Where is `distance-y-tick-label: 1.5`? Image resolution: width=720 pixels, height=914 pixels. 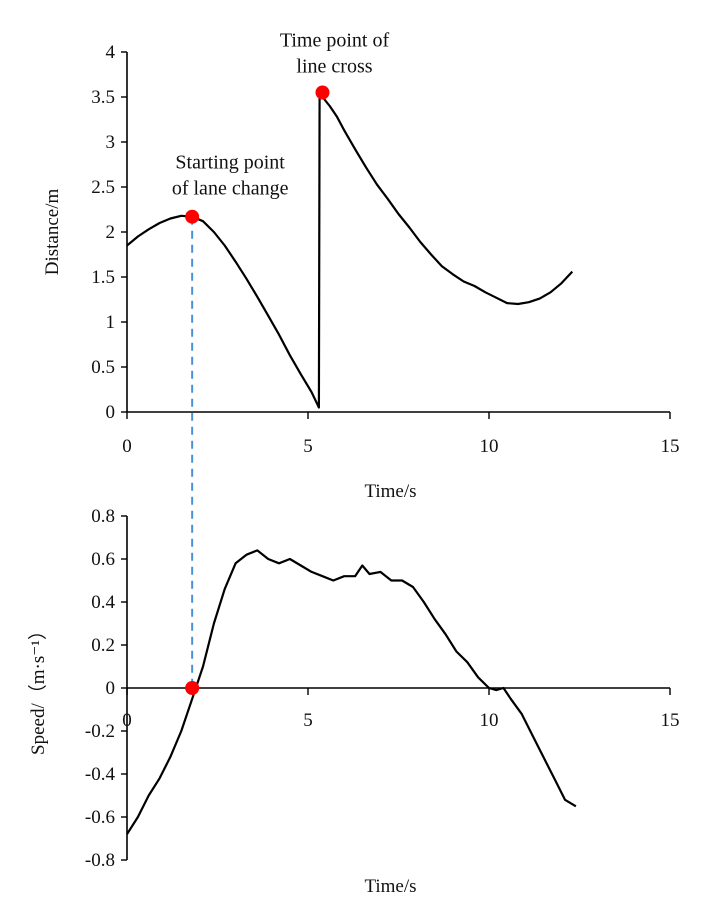
distance-y-tick-label: 1.5 is located at coordinates (103, 277).